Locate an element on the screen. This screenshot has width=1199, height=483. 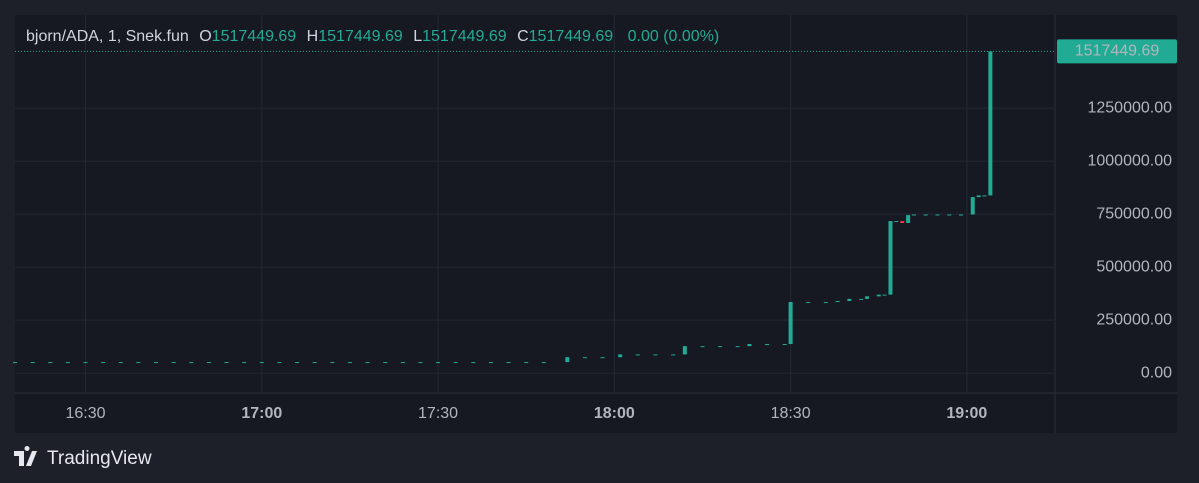
brand-logo: TradingView is located at coordinates (83, 457).